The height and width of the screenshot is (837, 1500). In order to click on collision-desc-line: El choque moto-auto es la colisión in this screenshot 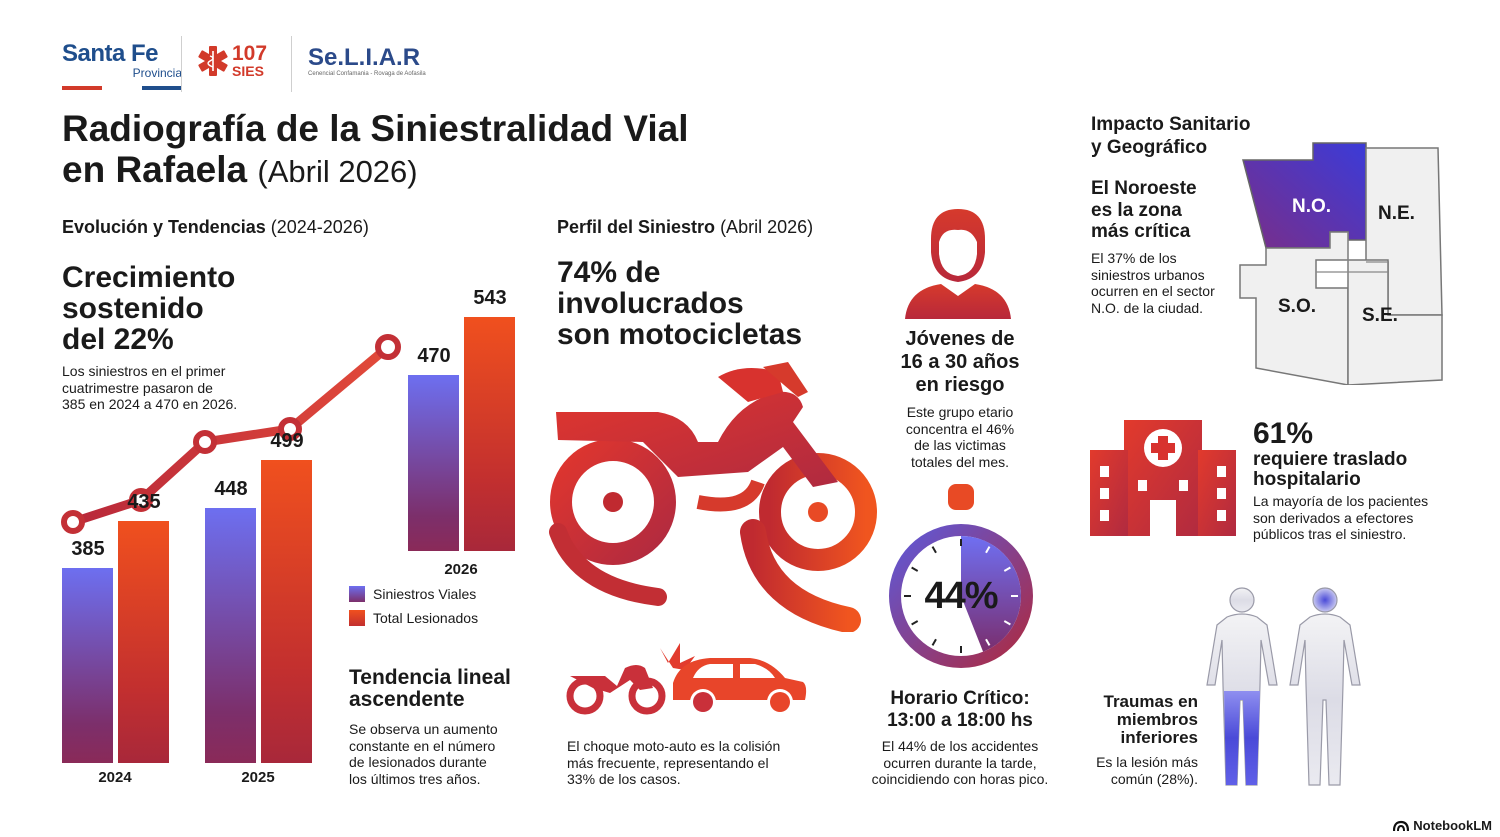, I will do `click(674, 746)`.